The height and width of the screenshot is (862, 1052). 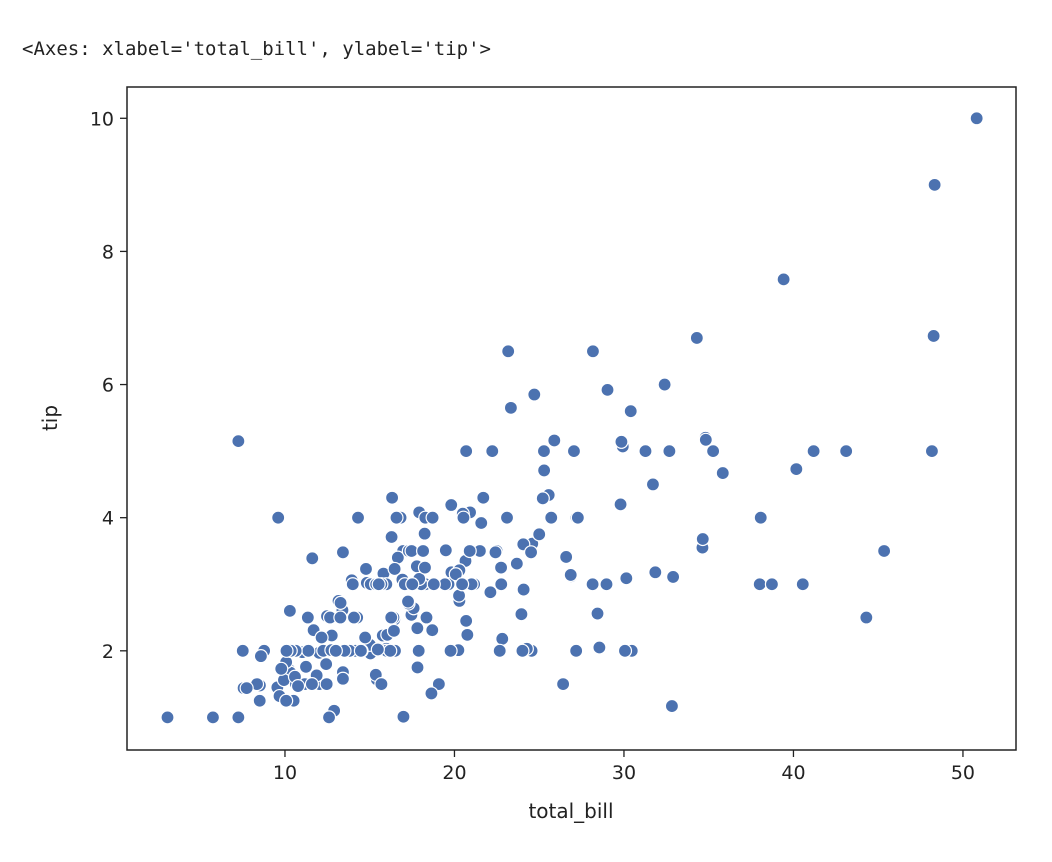 What do you see at coordinates (624, 773) in the screenshot?
I see `x-tick-label: 30` at bounding box center [624, 773].